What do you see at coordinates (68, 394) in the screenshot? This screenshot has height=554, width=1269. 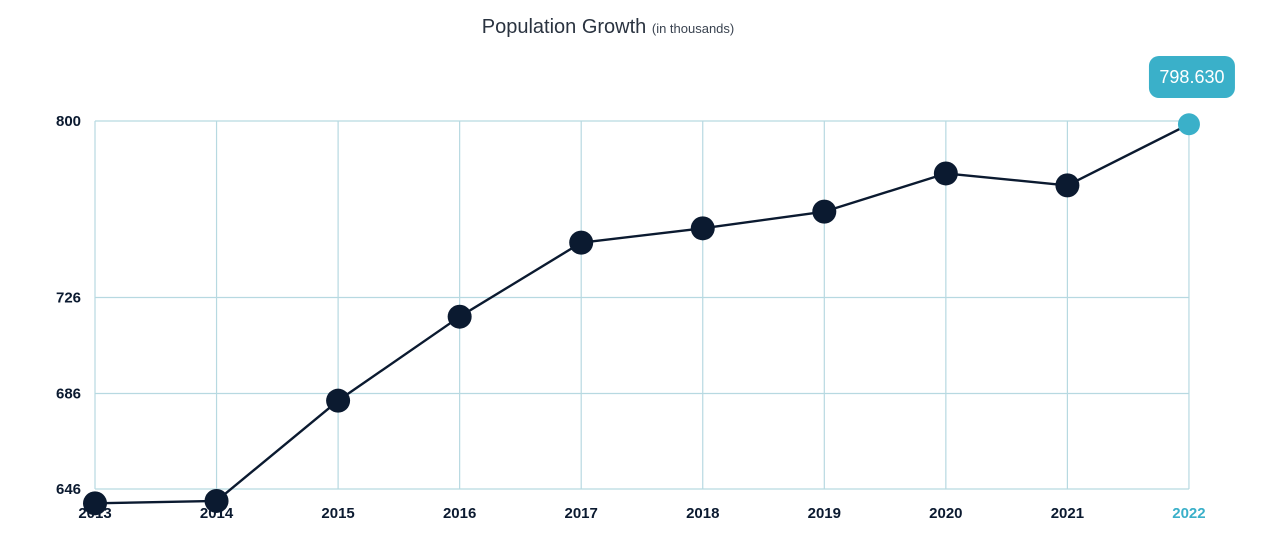 I see `y-tick-label: 686` at bounding box center [68, 394].